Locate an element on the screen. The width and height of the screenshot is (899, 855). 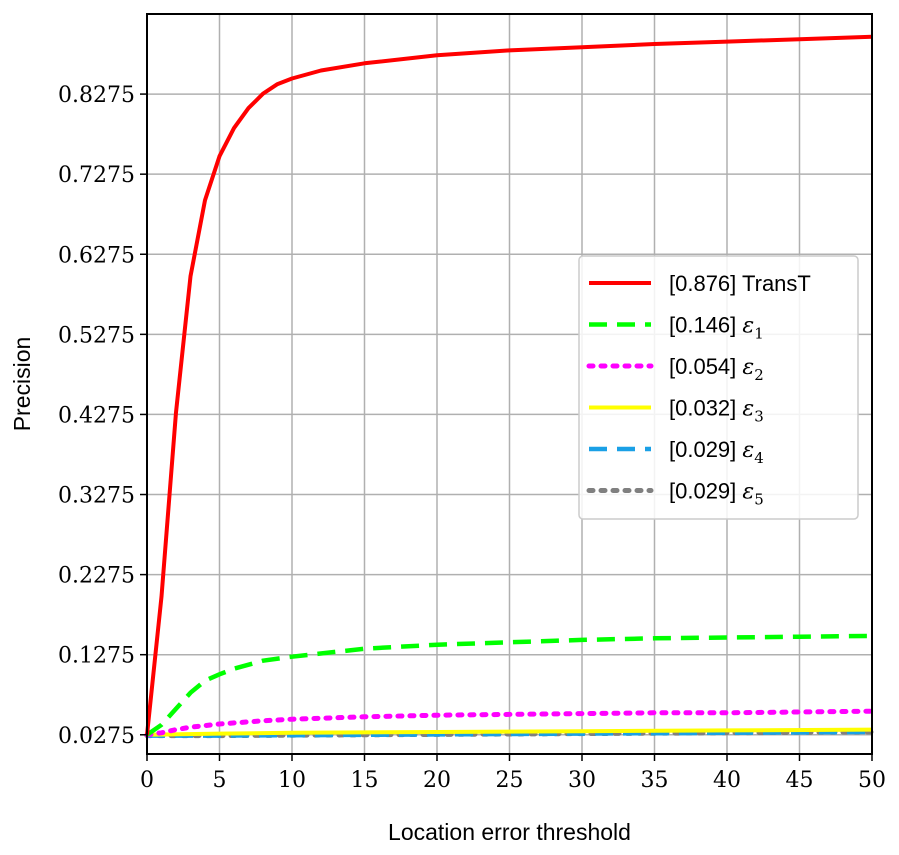
x-tick-label: 10 is located at coordinates (292, 780).